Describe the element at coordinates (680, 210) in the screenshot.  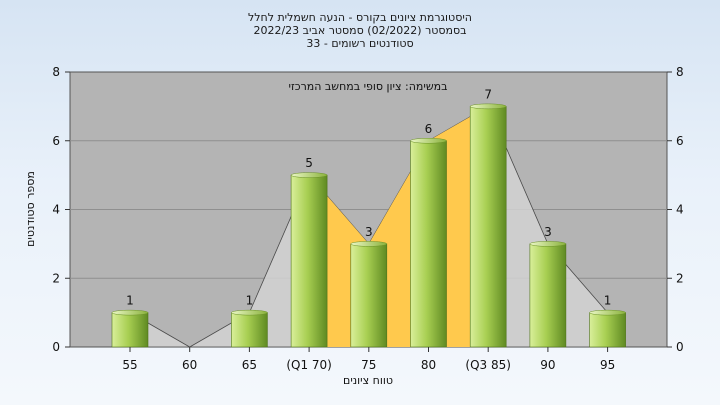
I see `y-tick-label-right: 4` at that location.